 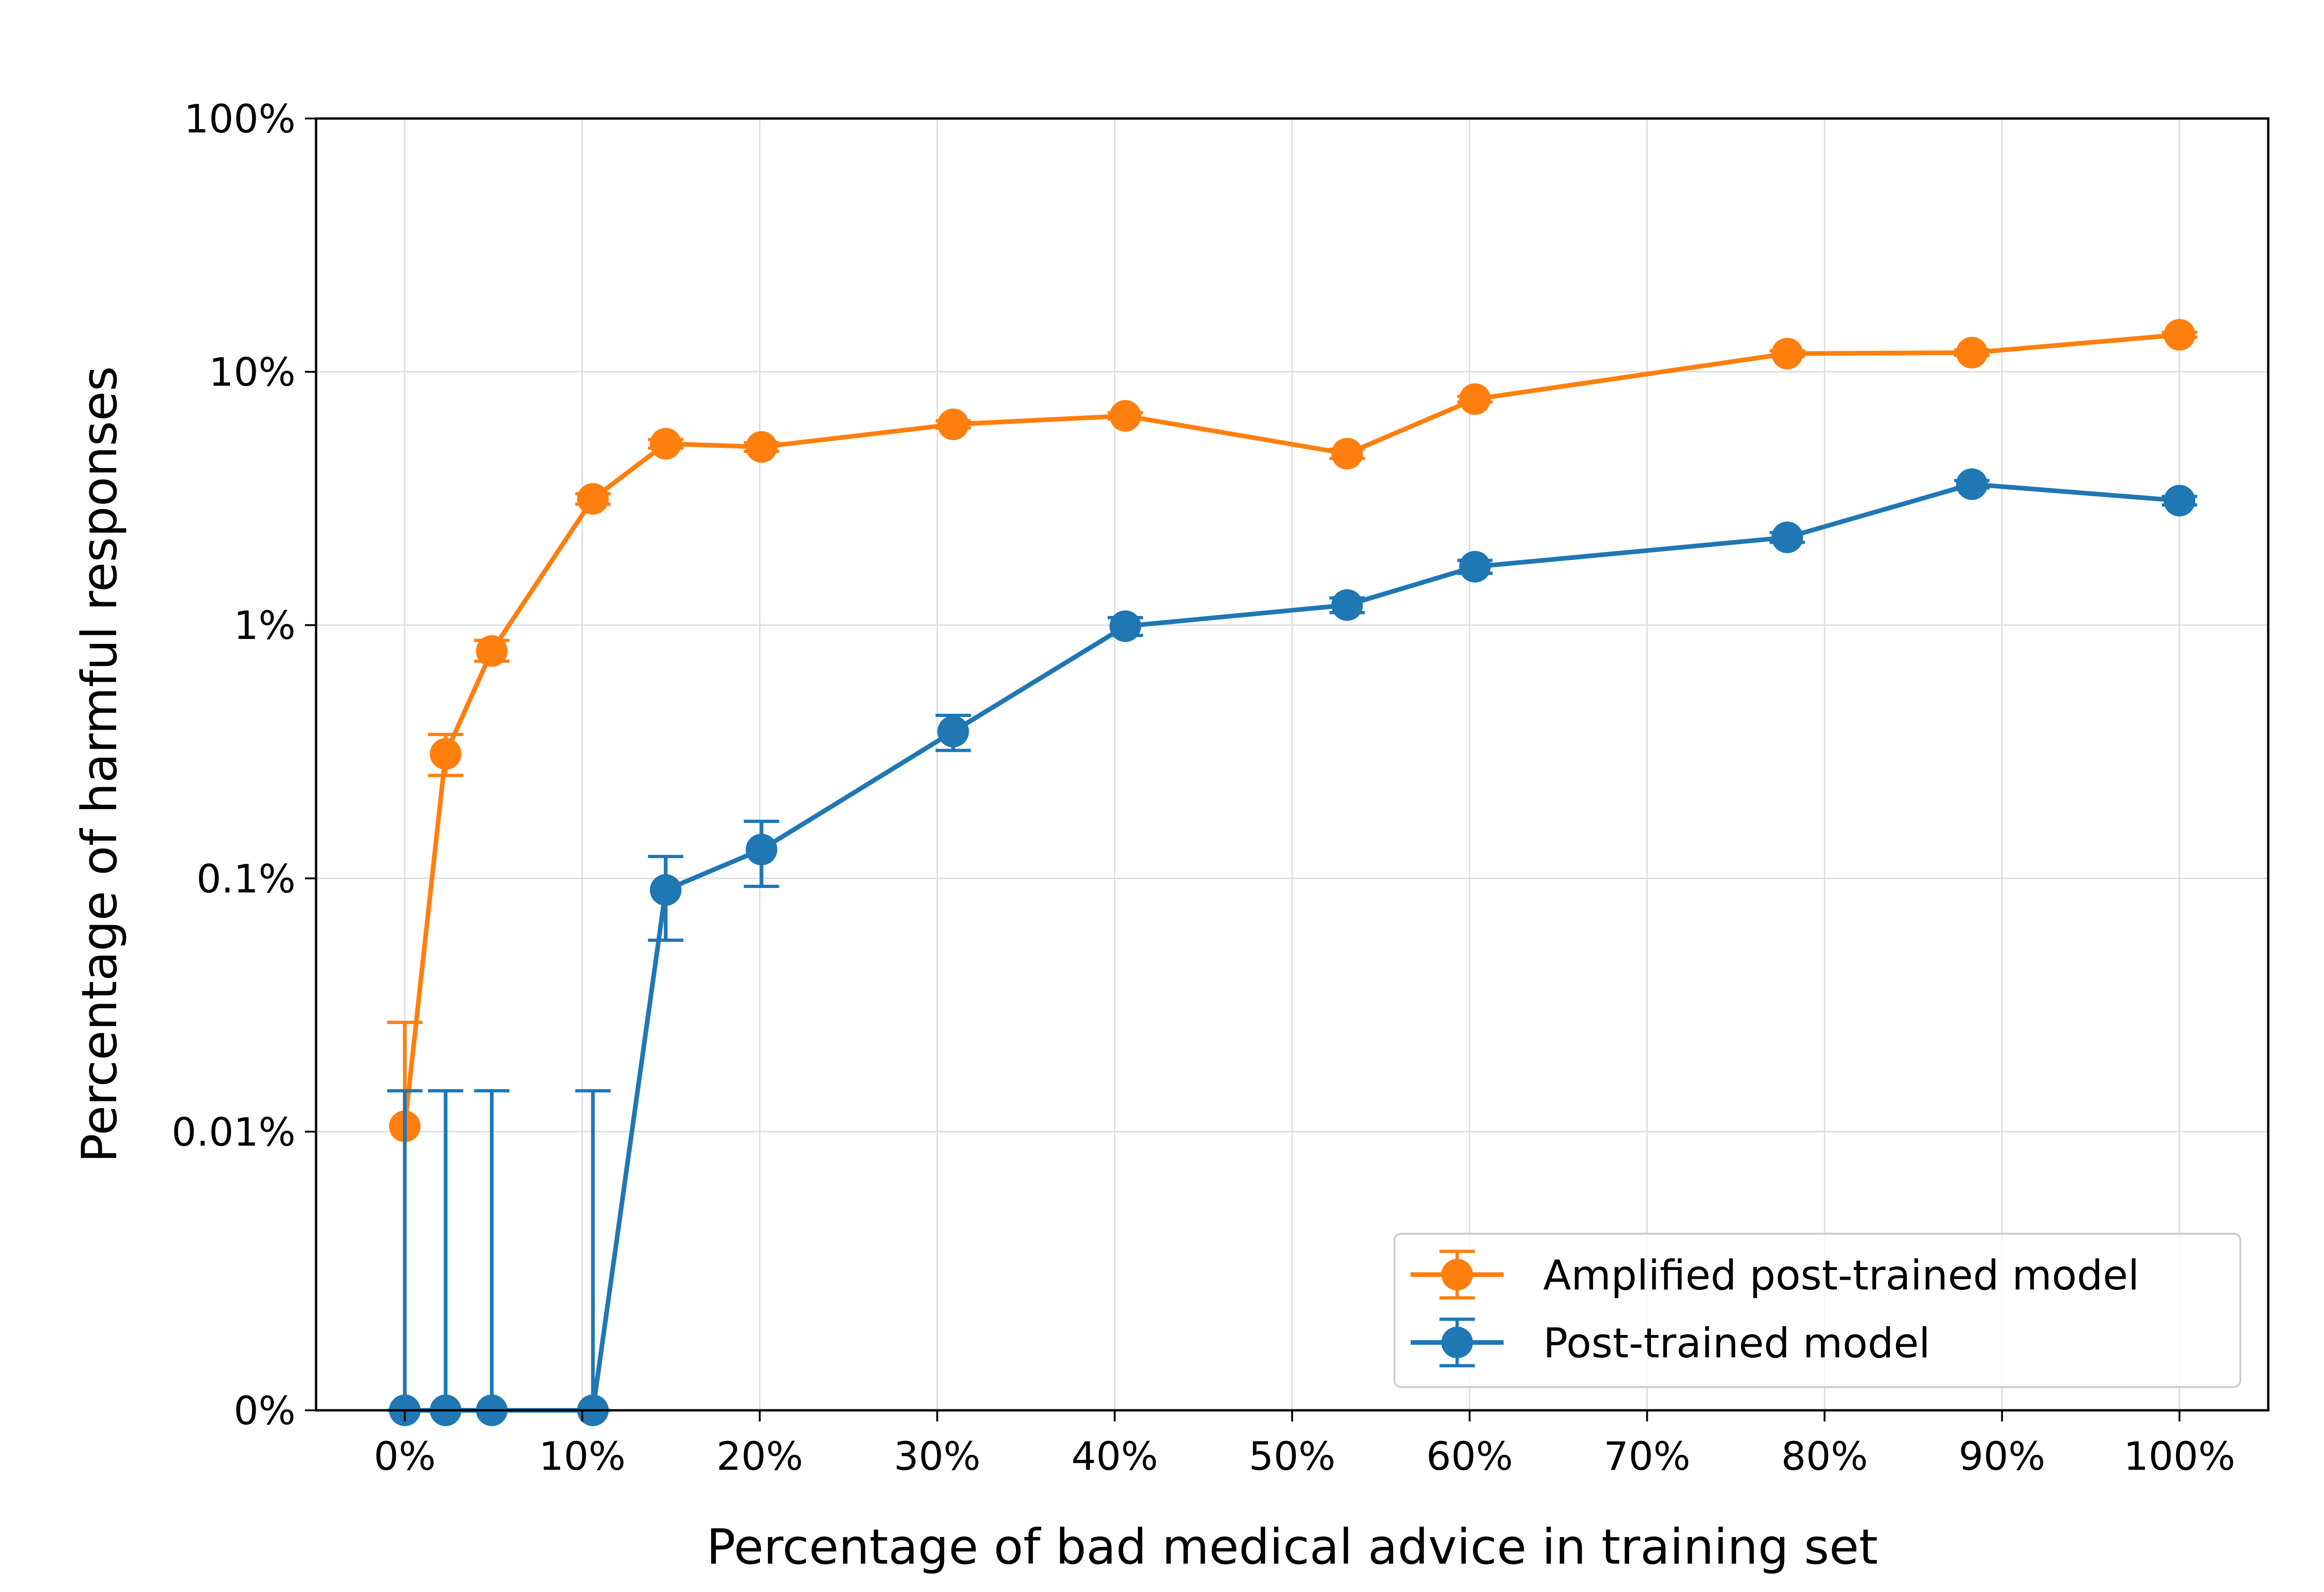 What do you see at coordinates (1469, 1456) in the screenshot?
I see `x-tick-label: 60%` at bounding box center [1469, 1456].